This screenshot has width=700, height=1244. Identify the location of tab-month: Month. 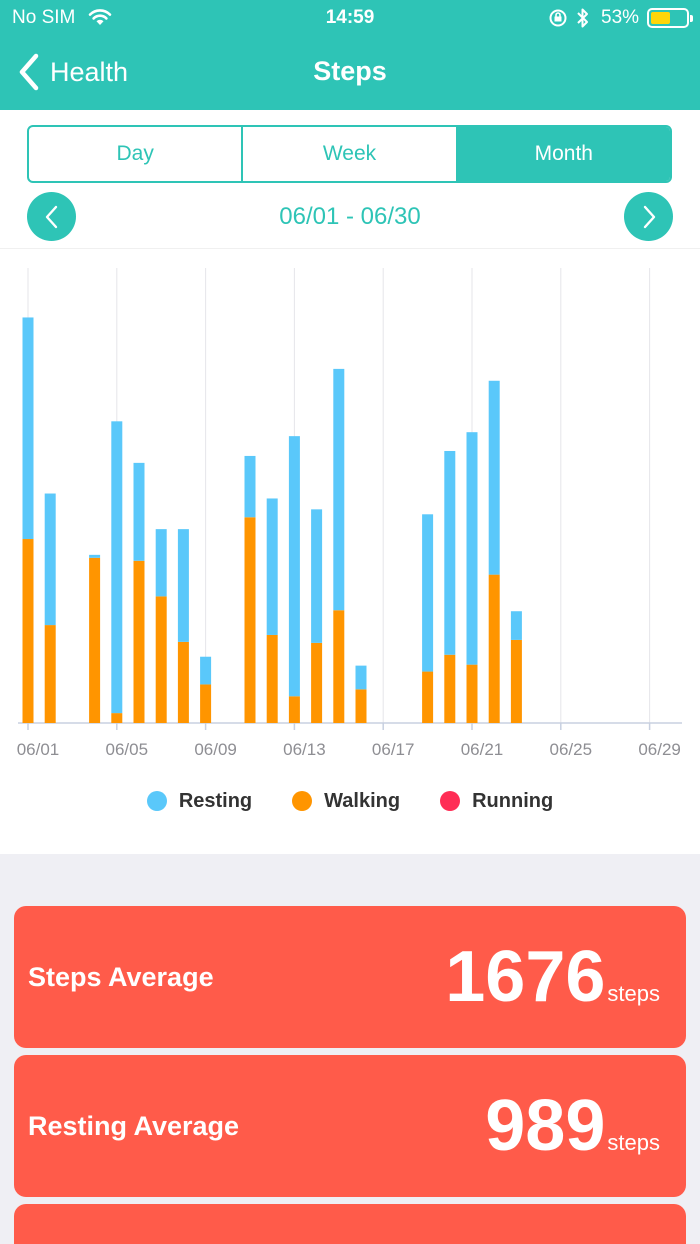
(563, 154).